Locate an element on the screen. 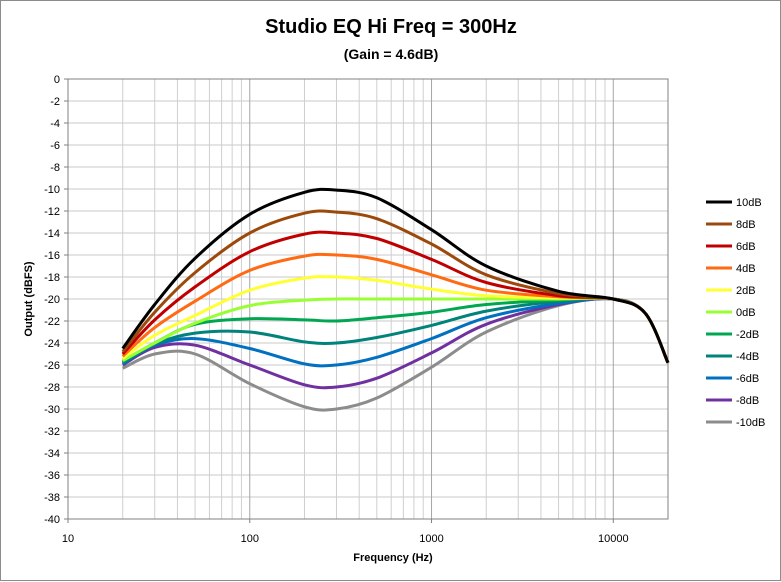  x-tick-labels: 10 100 1000 10000 is located at coordinates (345, 532).